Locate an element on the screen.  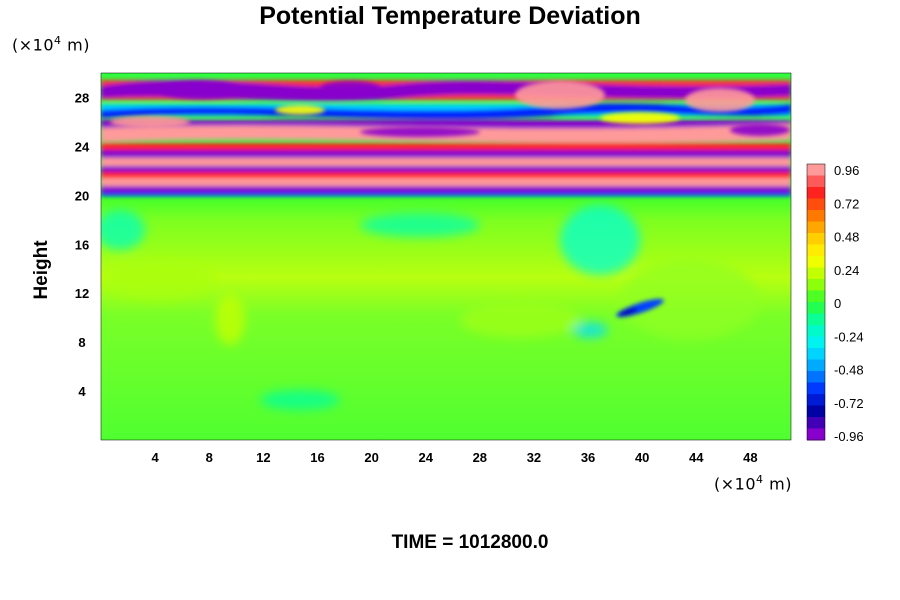
colorbar-tick-label: 0.96 is located at coordinates (846, 170).